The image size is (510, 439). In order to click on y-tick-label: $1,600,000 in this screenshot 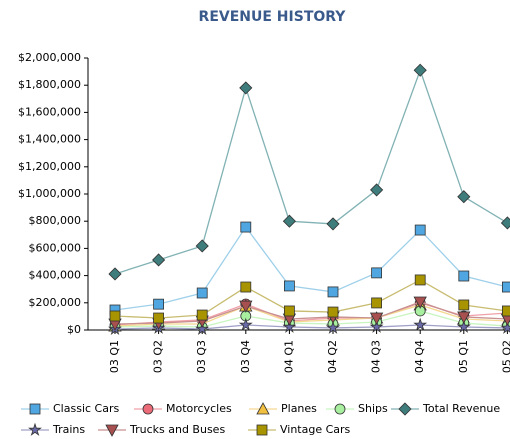, I will do `click(49, 111)`.